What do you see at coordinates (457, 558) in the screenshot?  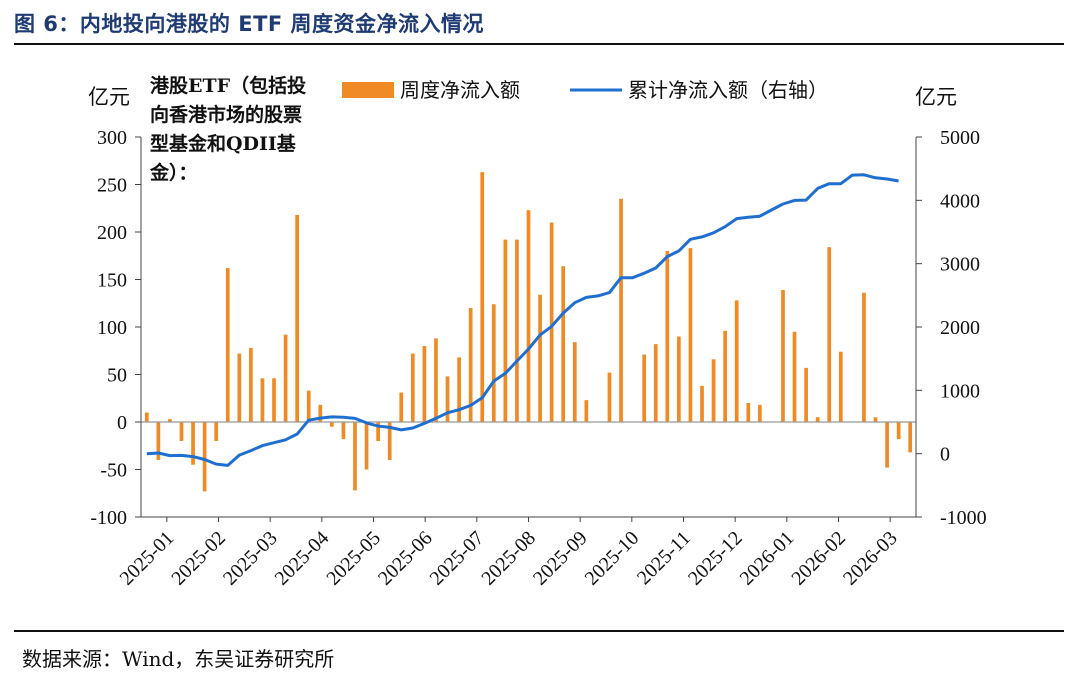 I see `x-tick-label: 2025-07` at bounding box center [457, 558].